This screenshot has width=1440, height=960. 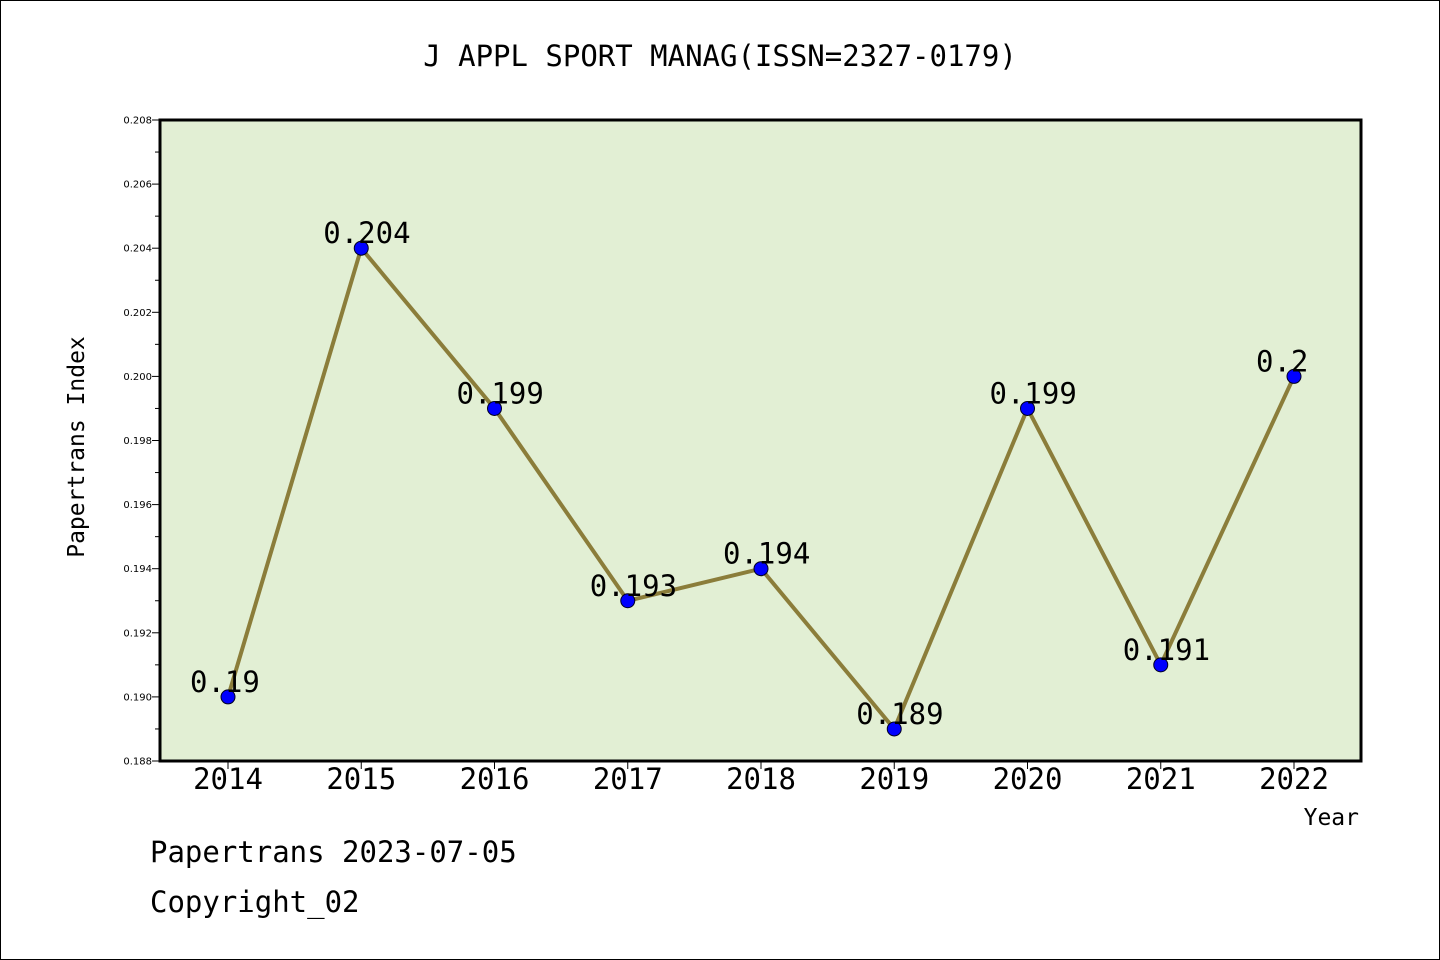 What do you see at coordinates (137, 633) in the screenshot?
I see `y-tick-label: 0.192` at bounding box center [137, 633].